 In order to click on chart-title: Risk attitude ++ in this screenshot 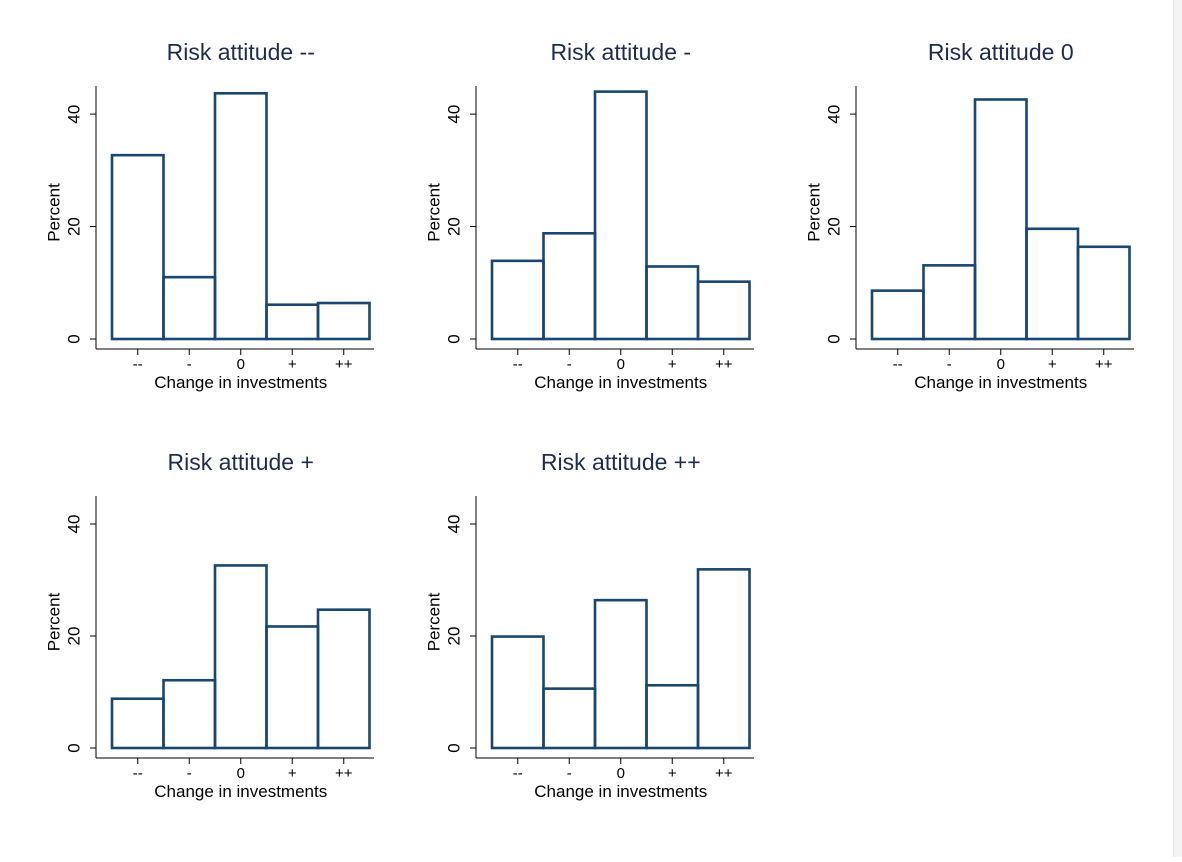, I will do `click(621, 462)`.